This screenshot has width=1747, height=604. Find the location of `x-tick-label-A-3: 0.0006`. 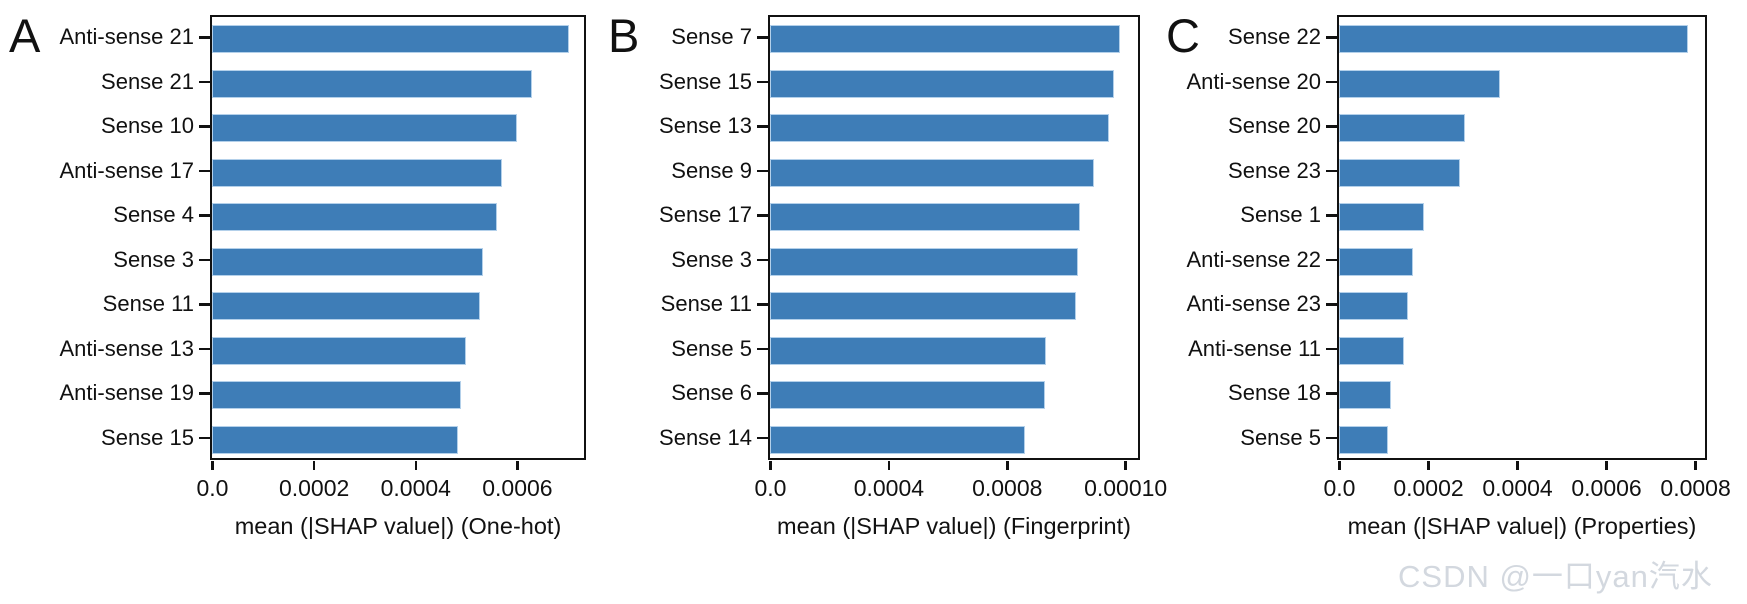

x-tick-label-A-3: 0.0006 is located at coordinates (517, 488).